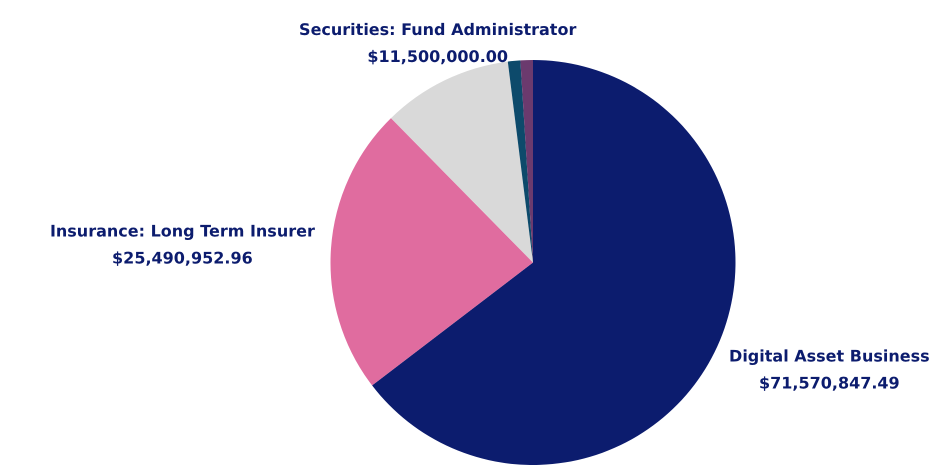 Image resolution: width=947 pixels, height=465 pixels. What do you see at coordinates (437, 56) in the screenshot?
I see `data-label: $11,500,000.00` at bounding box center [437, 56].